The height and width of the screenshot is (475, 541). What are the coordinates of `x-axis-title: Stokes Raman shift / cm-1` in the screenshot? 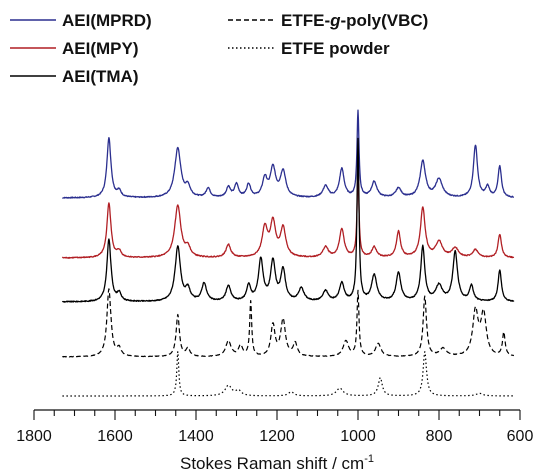 It's located at (277, 463).